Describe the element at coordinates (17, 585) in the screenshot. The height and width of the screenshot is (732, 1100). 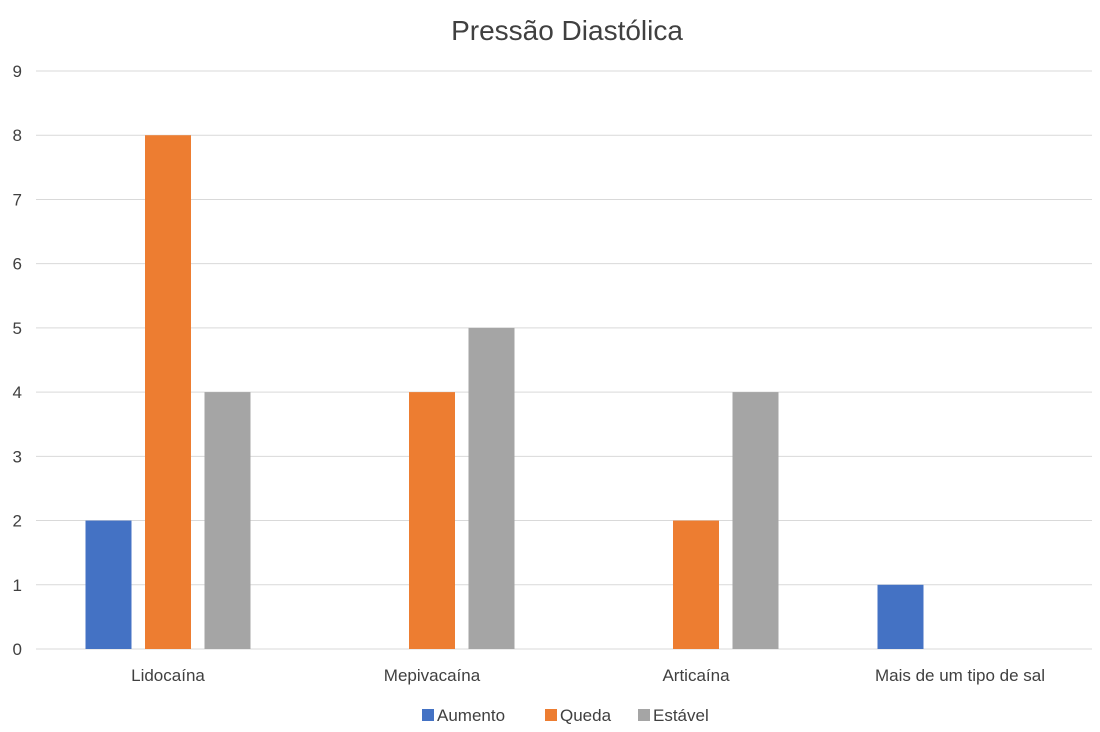
I see `y-tick-label: 1` at that location.